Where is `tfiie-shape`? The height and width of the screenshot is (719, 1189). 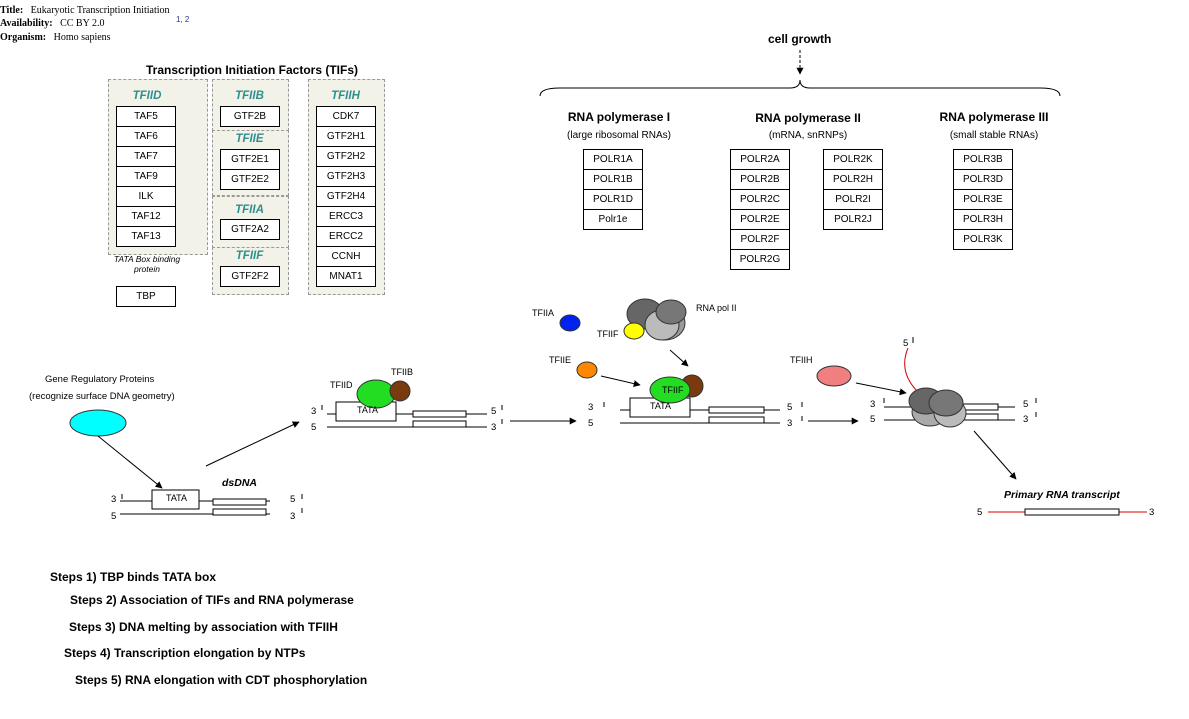 tfiie-shape is located at coordinates (587, 370).